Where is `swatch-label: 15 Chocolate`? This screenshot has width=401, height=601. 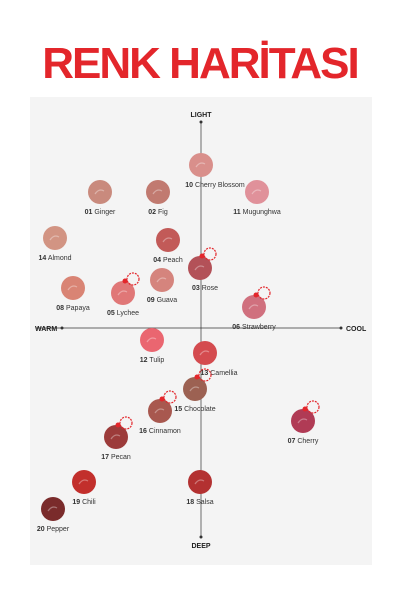
swatch-label: 15 Chocolate is located at coordinates (194, 409).